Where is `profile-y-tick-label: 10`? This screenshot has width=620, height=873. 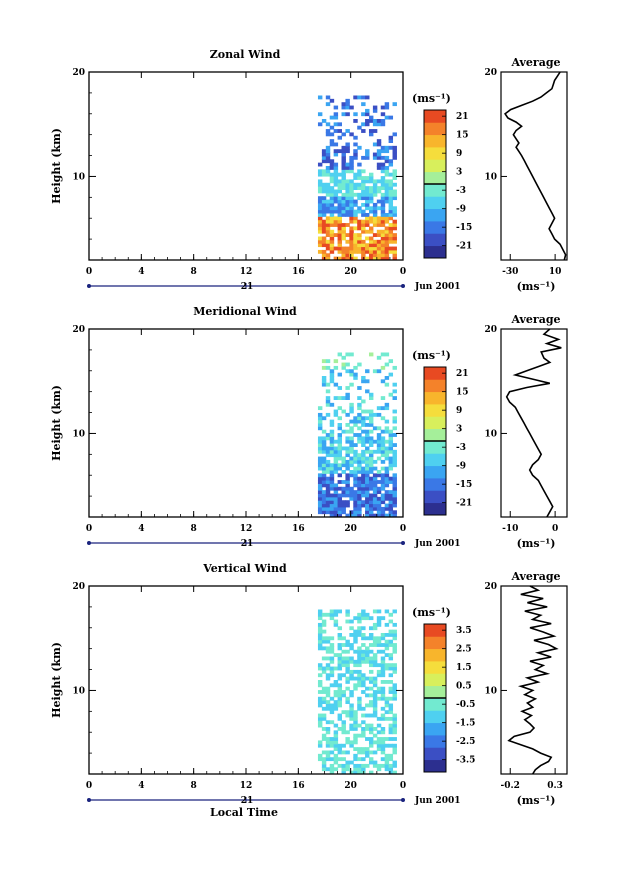
profile-y-tick-label: 10 is located at coordinates (490, 434).